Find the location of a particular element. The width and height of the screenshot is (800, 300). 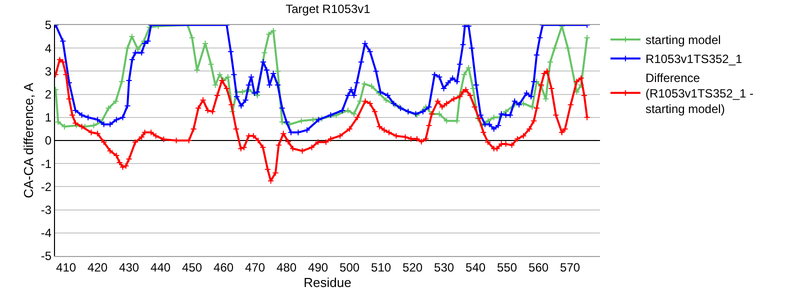

x-tick-label: 420 is located at coordinates (98, 267).